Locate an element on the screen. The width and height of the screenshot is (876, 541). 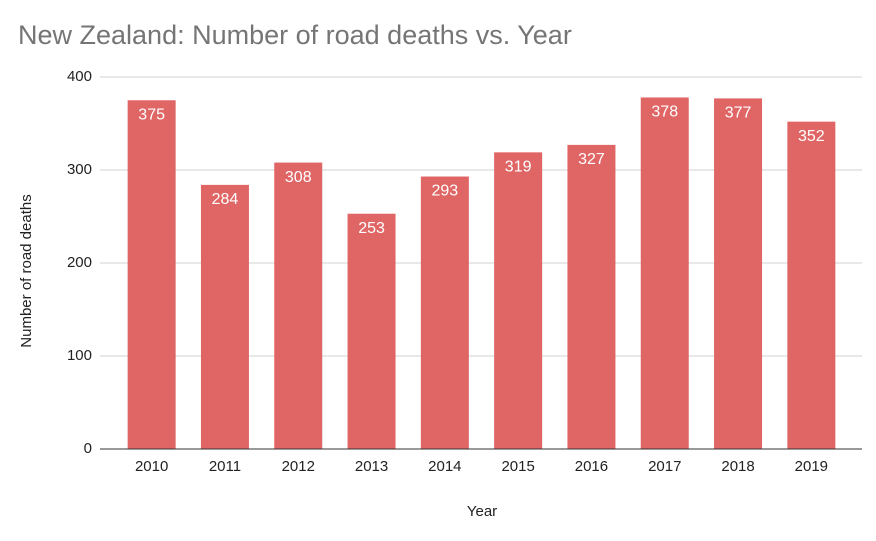
x-tick-label: 2015 is located at coordinates (517, 466).